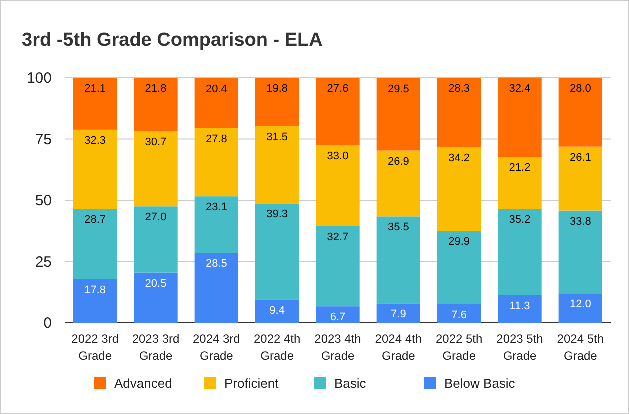  Describe the element at coordinates (520, 347) in the screenshot. I see `x-tick-label: 2023 5th Grade` at that location.